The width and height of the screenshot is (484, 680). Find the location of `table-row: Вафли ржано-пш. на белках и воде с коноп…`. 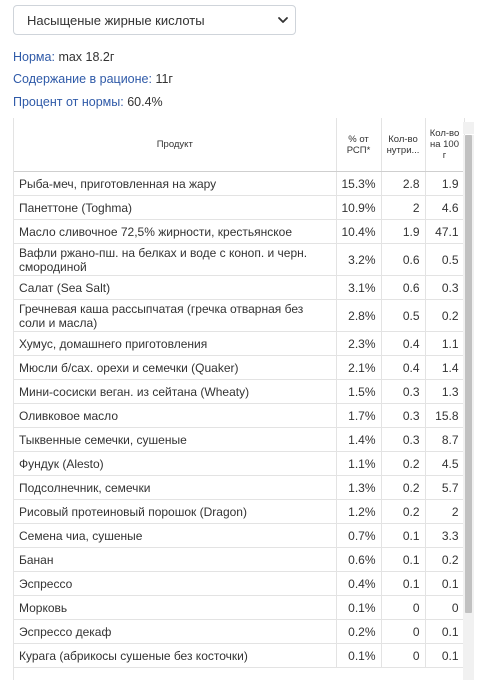

table-row: Вафли ржано-пш. на белках и воде с коноп… is located at coordinates (239, 259).